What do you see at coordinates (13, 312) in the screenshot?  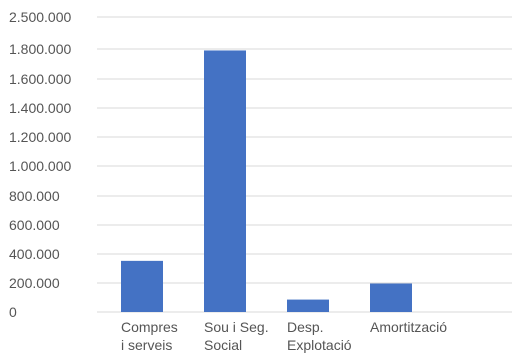 I see `y-tick-label: 0` at bounding box center [13, 312].